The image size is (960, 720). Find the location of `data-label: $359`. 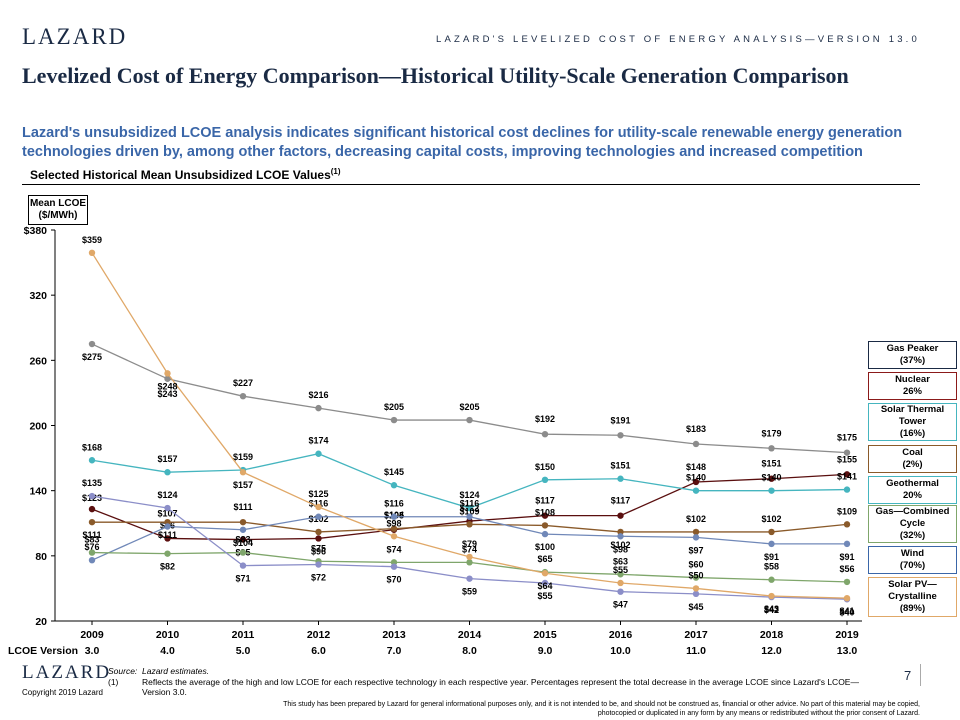

data-label: $359 is located at coordinates (92, 240).